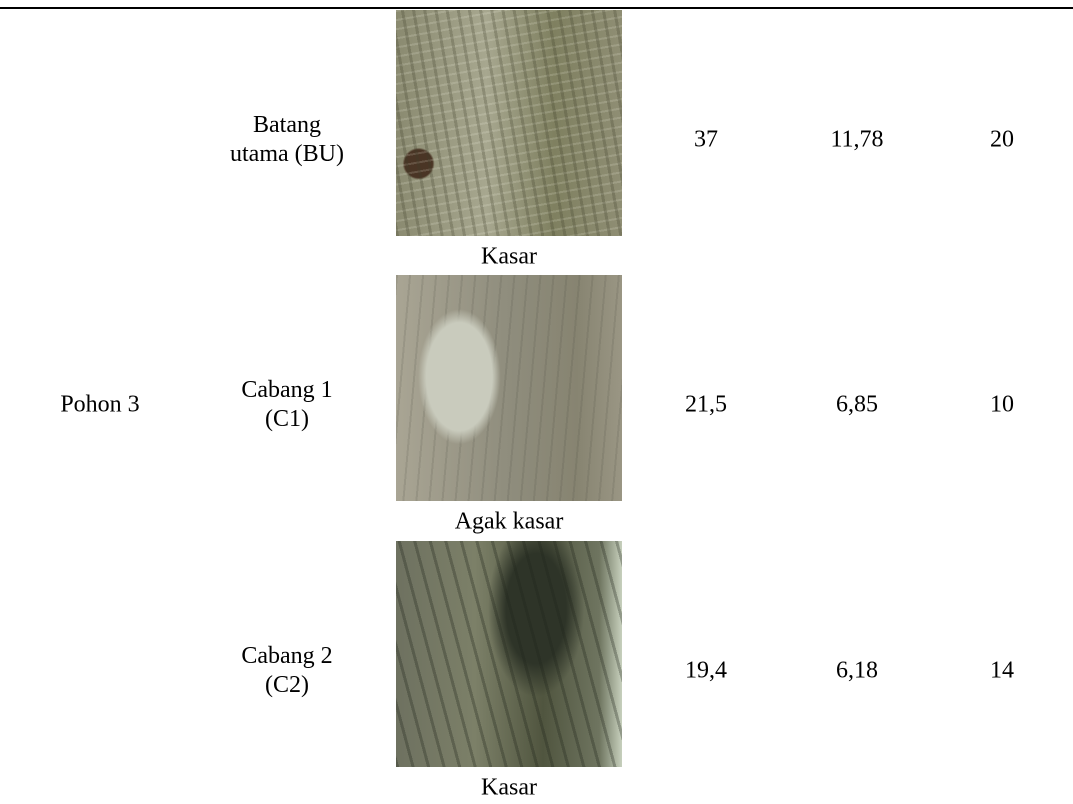 The height and width of the screenshot is (804, 1073). What do you see at coordinates (100, 404) in the screenshot?
I see `group-label: Pohon 3` at bounding box center [100, 404].